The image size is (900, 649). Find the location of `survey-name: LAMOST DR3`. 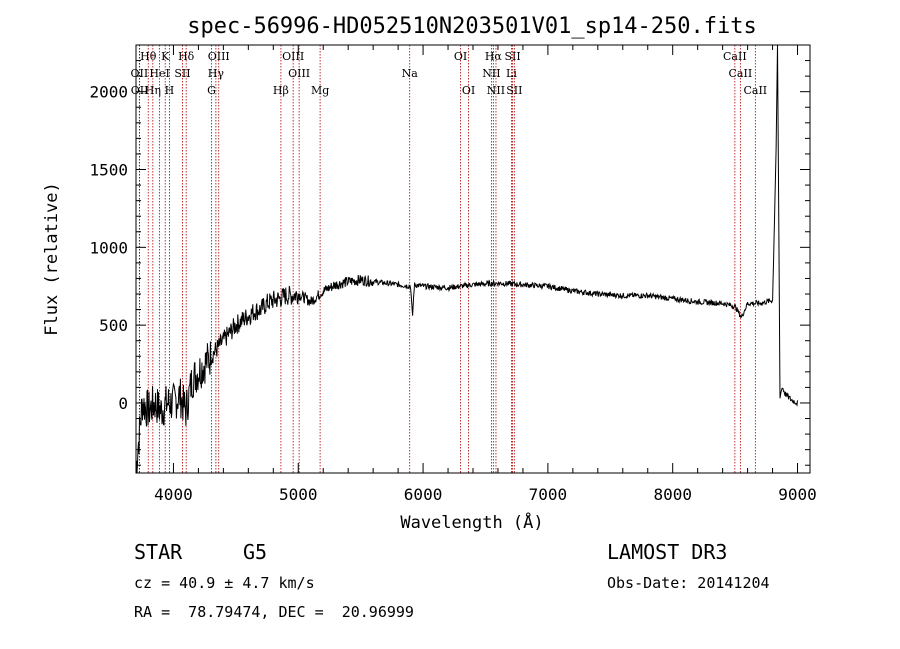

survey-name: LAMOST DR3 is located at coordinates (667, 552).